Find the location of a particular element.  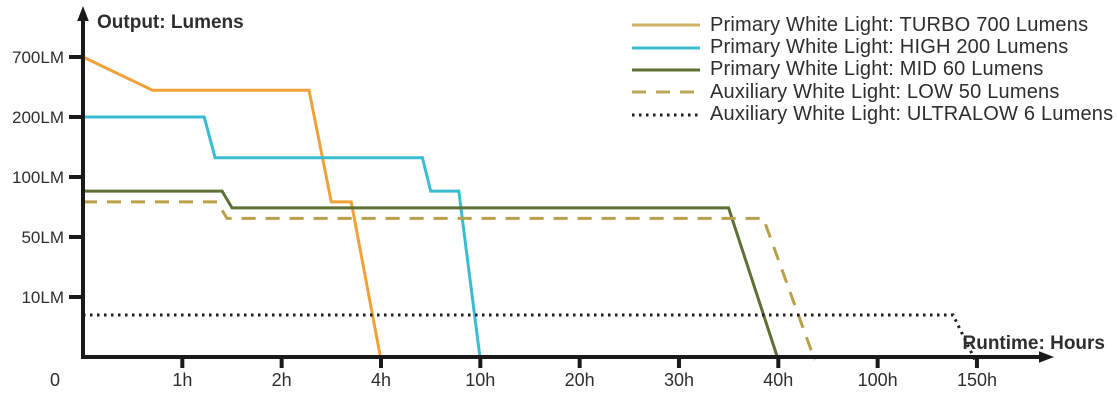

legend-item: Auxiliary White Light: ULTRALOW 6 Lumens is located at coordinates (872, 114).